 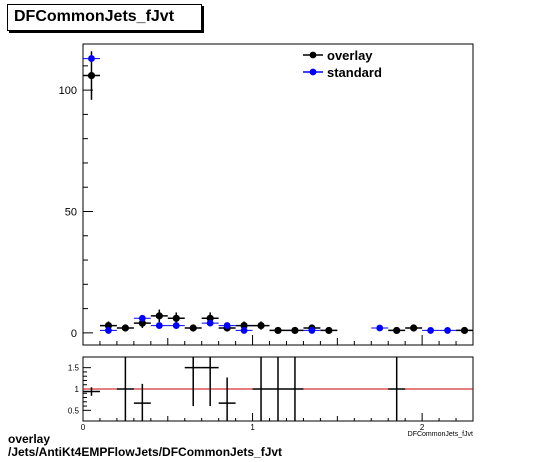 What do you see at coordinates (94, 16) in the screenshot?
I see `chart-title: DFCommonJets_fJvt` at bounding box center [94, 16].